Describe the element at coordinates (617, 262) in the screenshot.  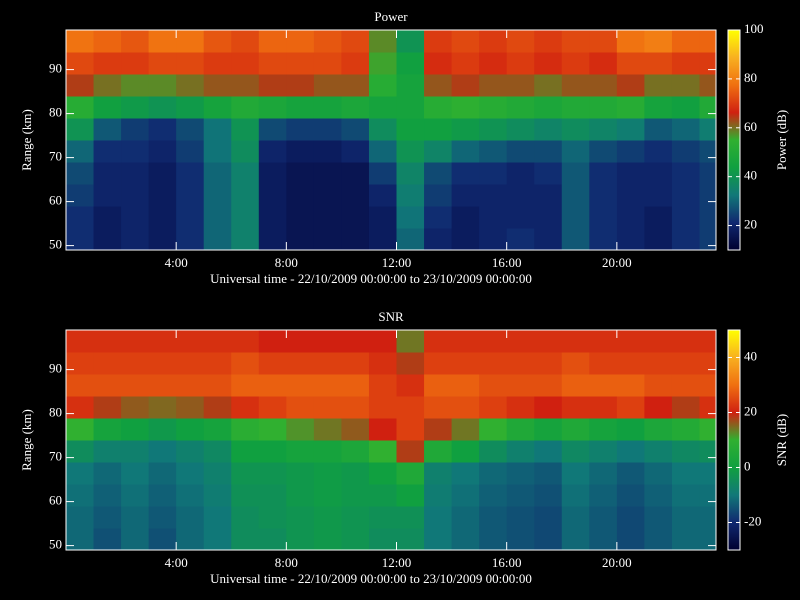
I see `x-tick-label: 20:00` at that location.